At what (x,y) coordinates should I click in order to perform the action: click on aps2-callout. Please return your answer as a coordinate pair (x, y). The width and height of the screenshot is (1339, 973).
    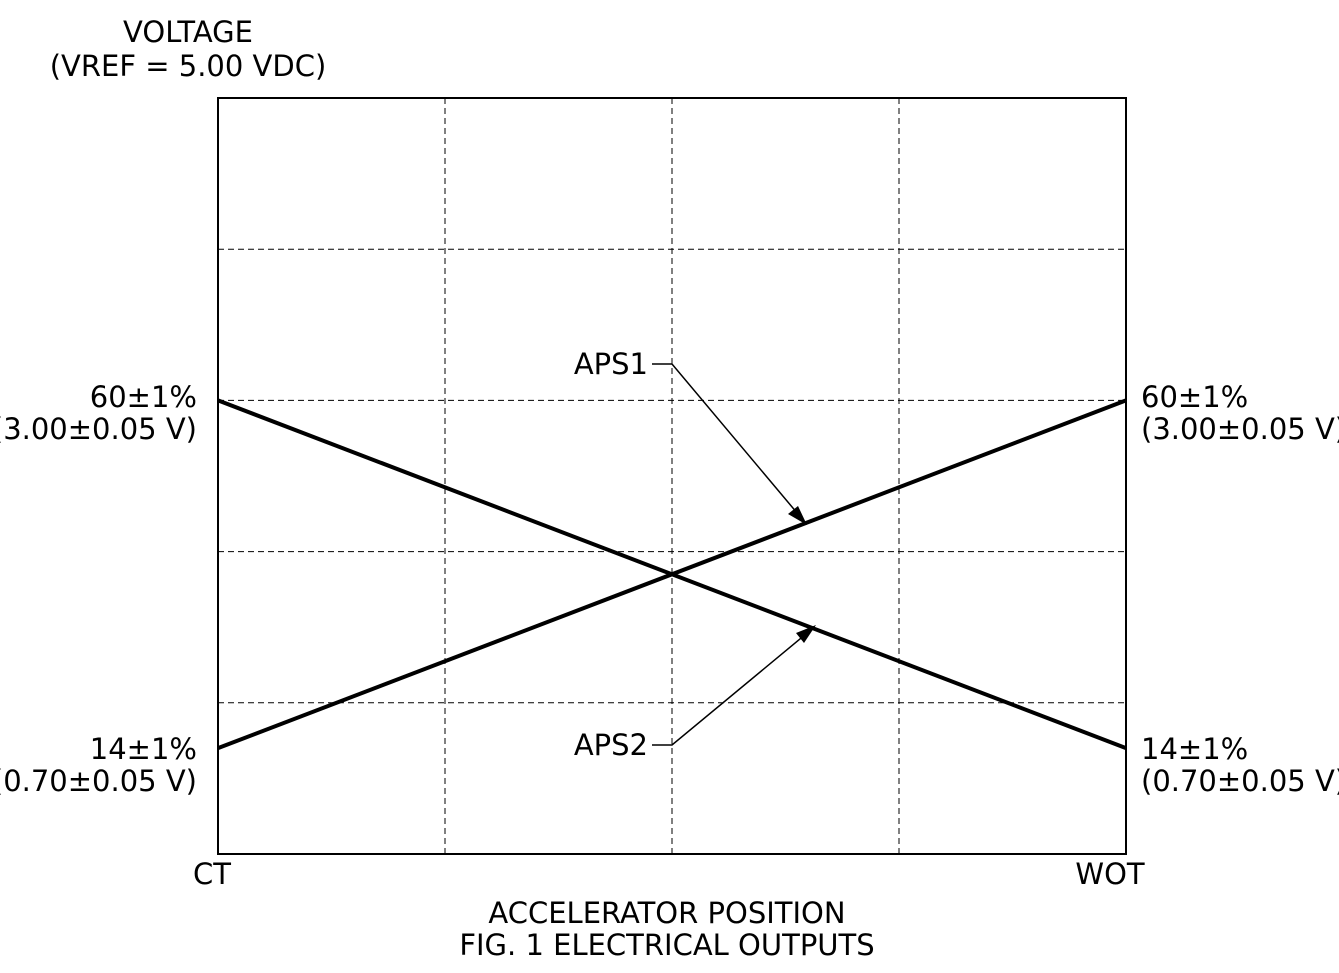
    Looking at the image, I should click on (734, 685).